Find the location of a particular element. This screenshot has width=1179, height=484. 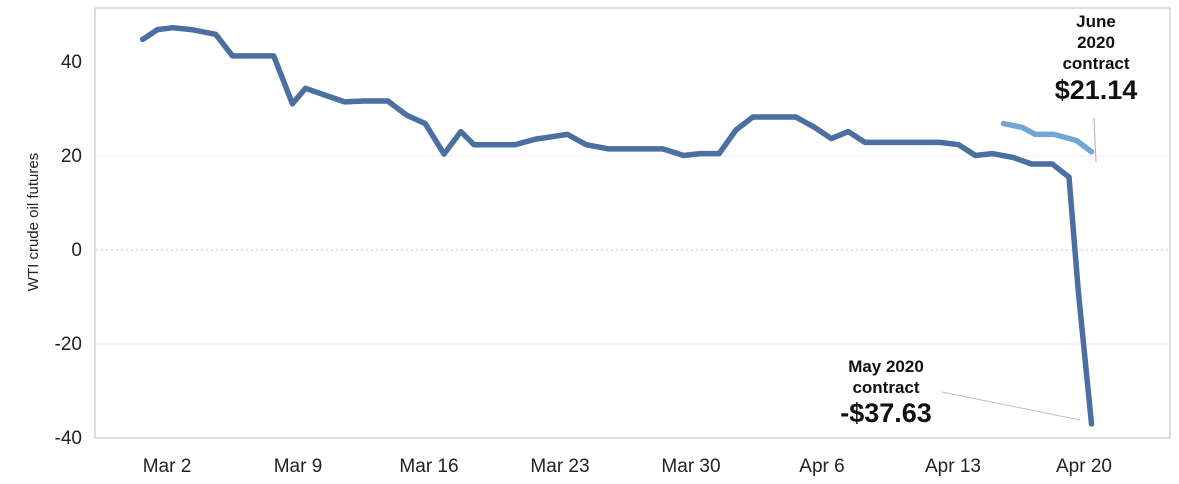

june-annotation-line-3: contract is located at coordinates (1095, 63).